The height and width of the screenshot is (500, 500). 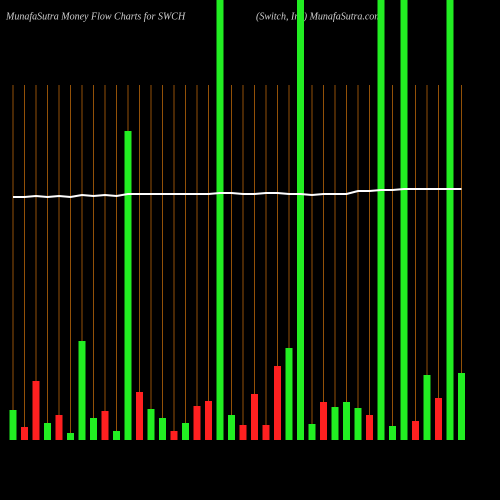 I want to click on chart-title: MunafaSutra Money Flow Charts for SWCH, so click(x=95, y=16).